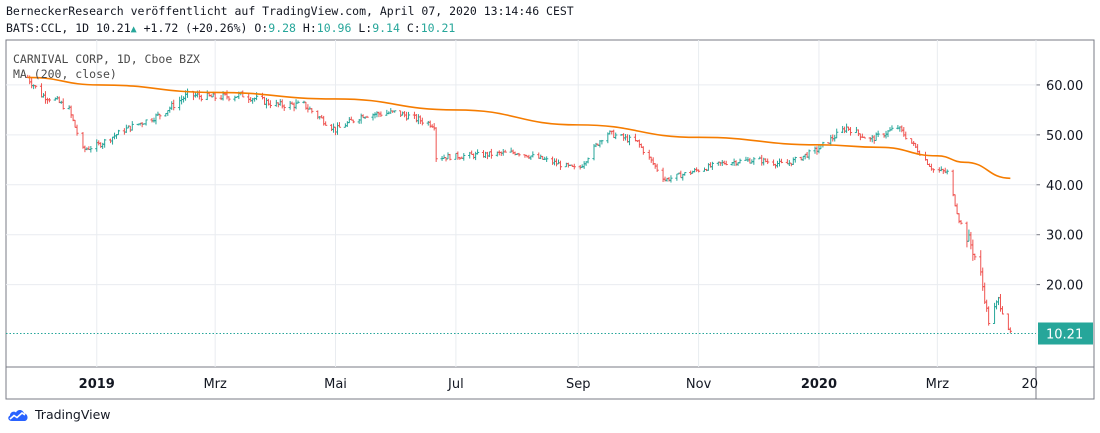  I want to click on x-tick-label: 2019, so click(97, 384).